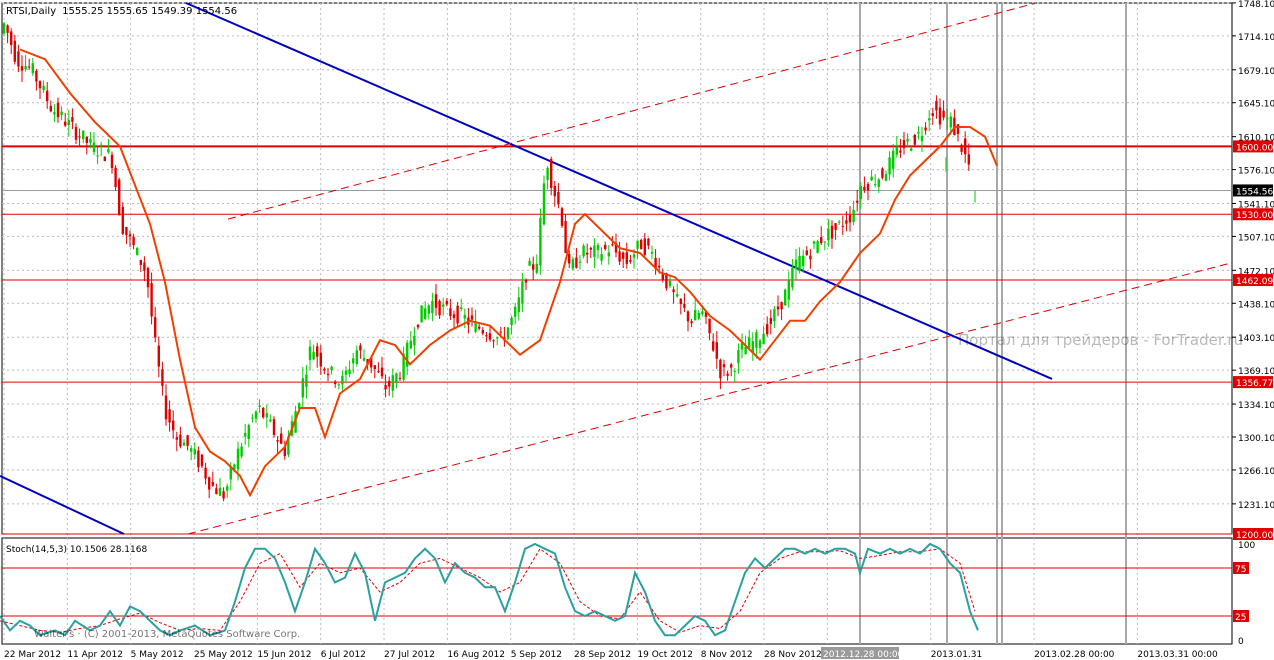 The height and width of the screenshot is (660, 1274). I want to click on time-tick-label: 8 Nov 2012, so click(727, 655).